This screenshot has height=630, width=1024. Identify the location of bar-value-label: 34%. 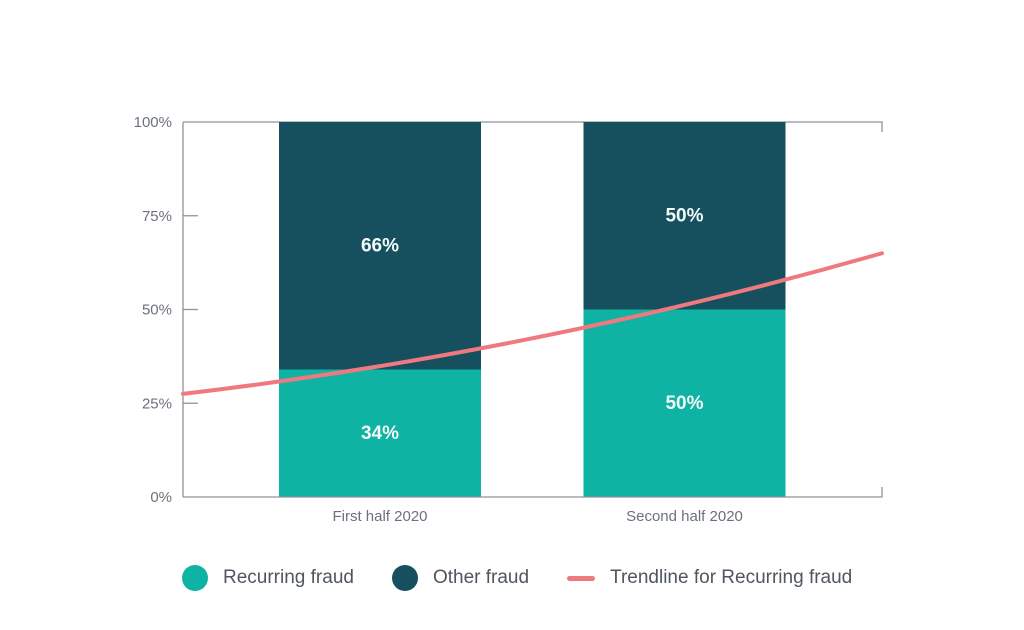
(380, 433).